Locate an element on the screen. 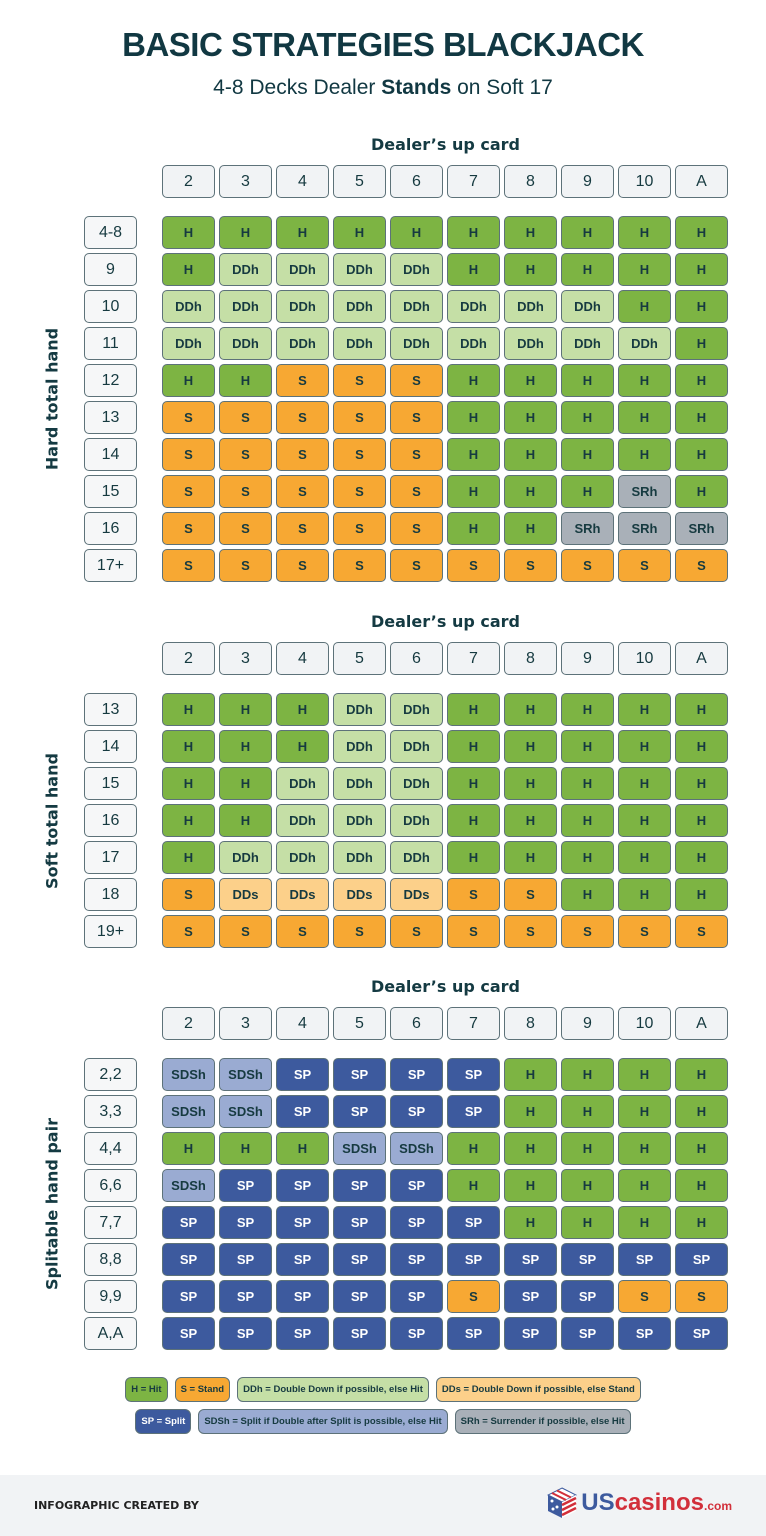 This screenshot has width=766, height=1536. row-label: 13 is located at coordinates (110, 417).